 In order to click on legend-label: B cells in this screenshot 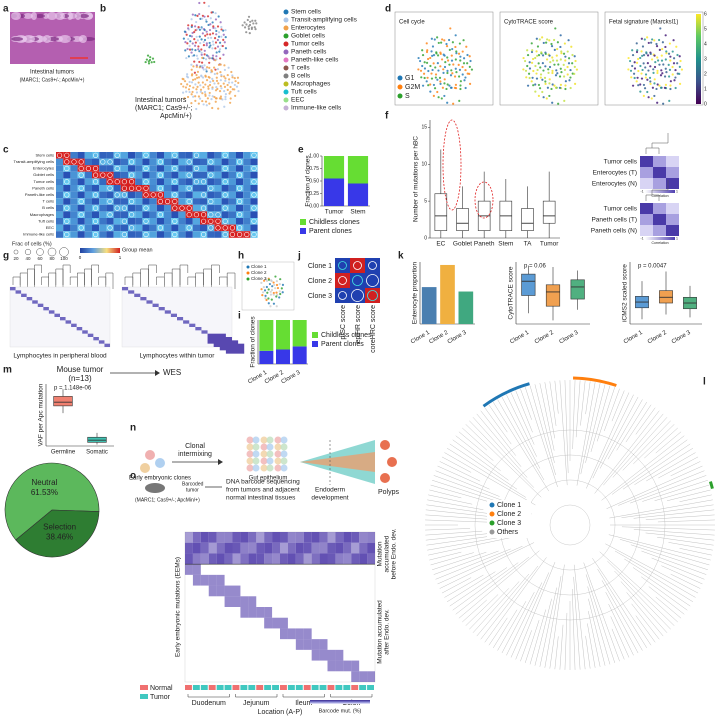, I will do `click(301, 76)`.